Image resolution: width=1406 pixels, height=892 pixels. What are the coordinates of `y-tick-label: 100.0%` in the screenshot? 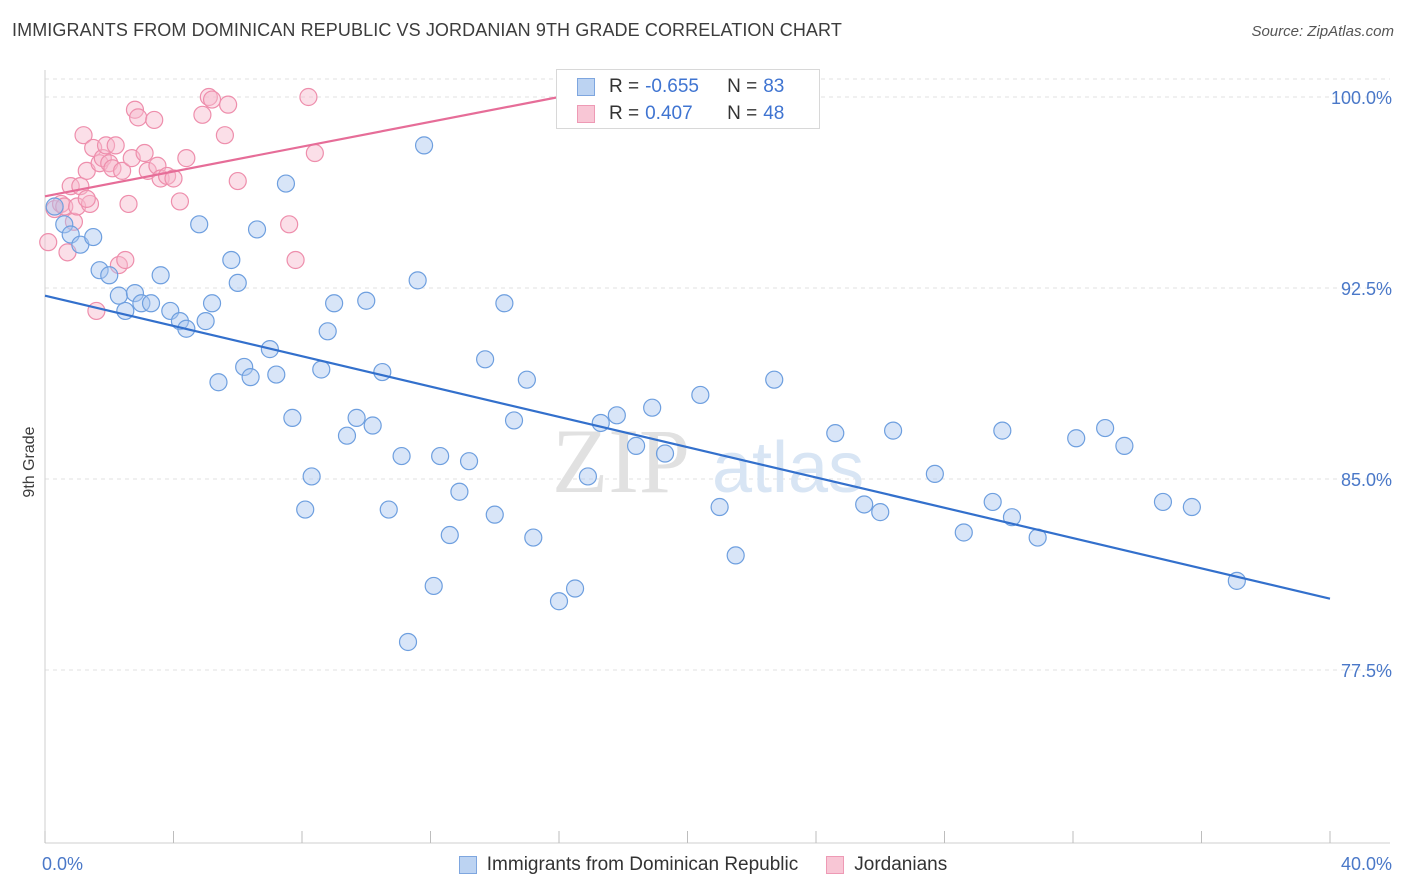 It's located at (1361, 98).